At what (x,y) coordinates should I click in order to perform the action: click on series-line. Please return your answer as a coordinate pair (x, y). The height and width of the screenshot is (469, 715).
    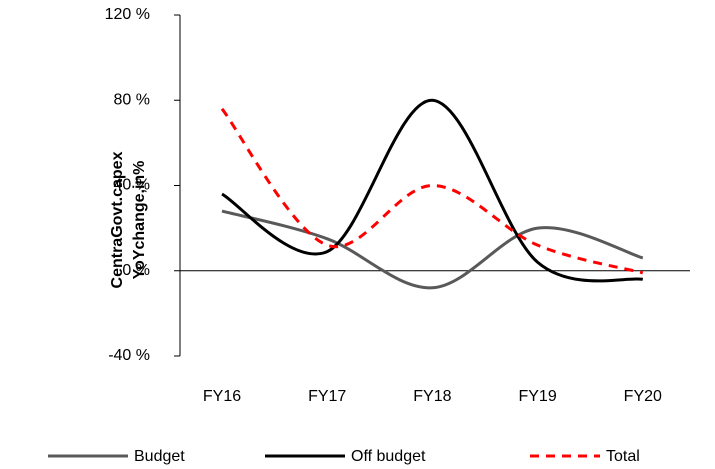
    Looking at the image, I should click on (432, 249).